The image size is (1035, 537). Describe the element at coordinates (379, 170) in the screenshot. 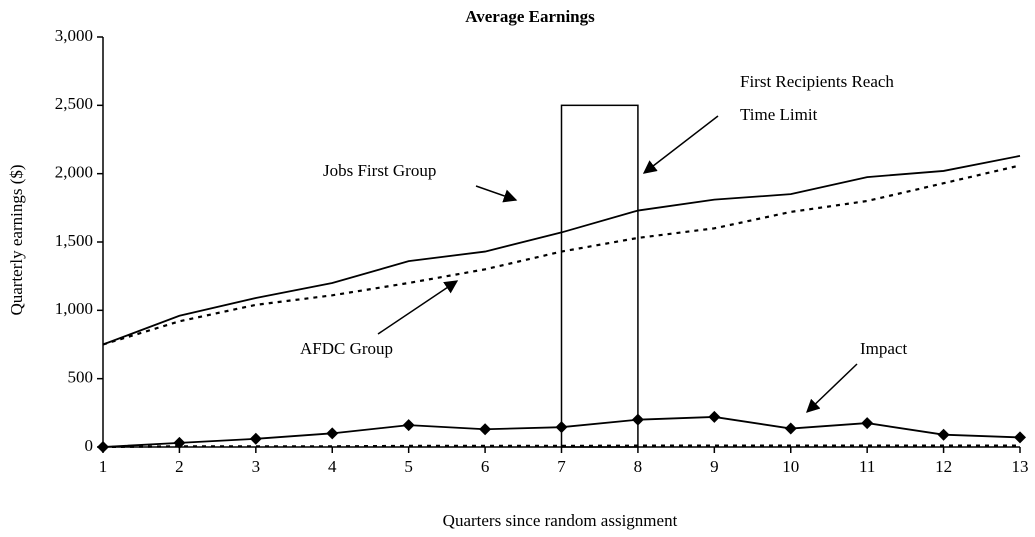

I see `series-label: Jobs First Group` at that location.